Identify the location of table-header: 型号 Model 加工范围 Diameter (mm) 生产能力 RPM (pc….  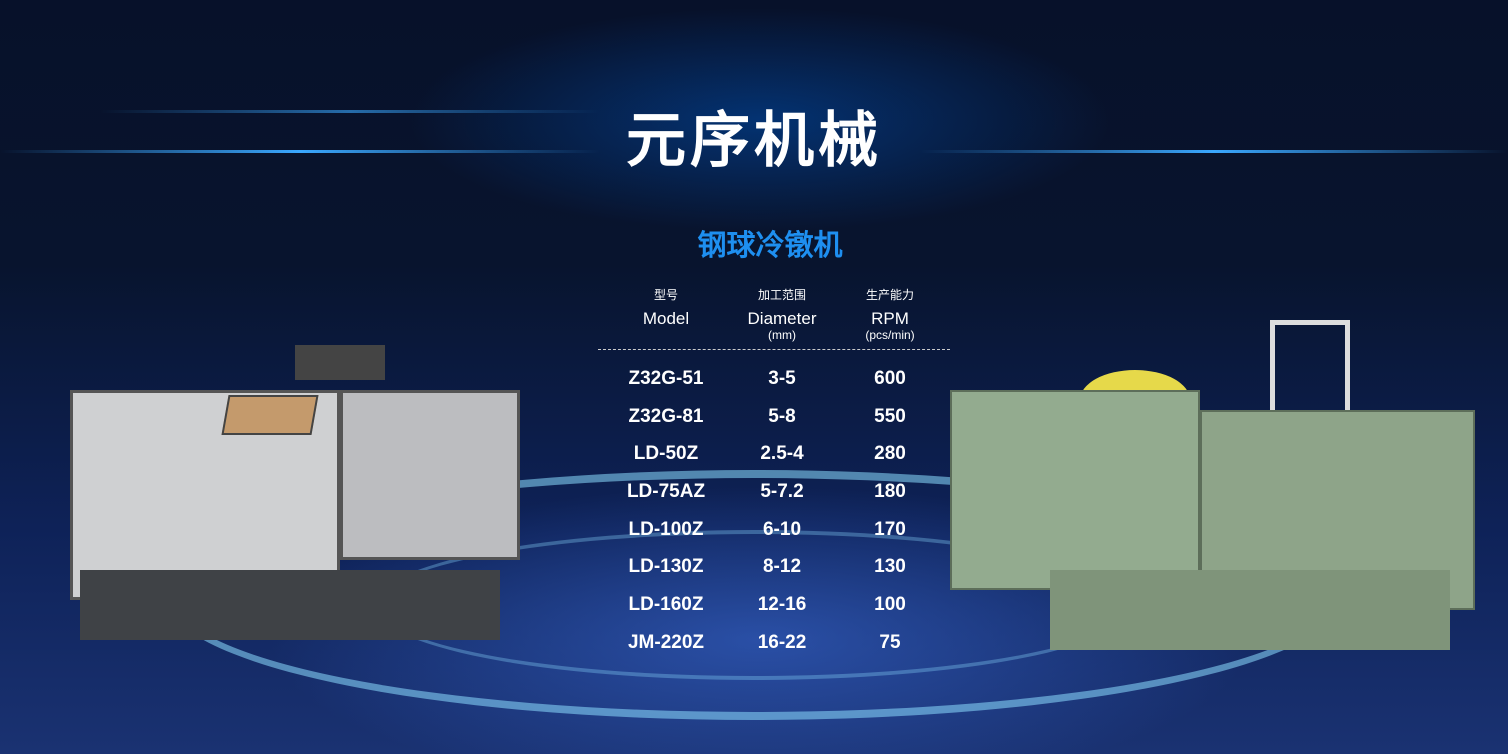
(774, 317).